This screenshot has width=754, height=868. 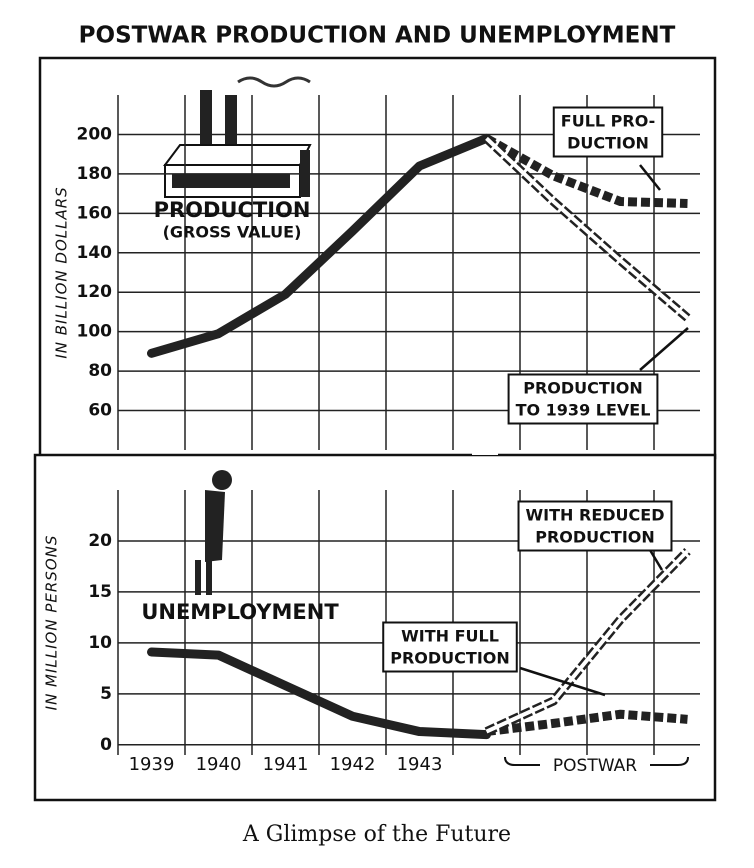 I want to click on y-tick-label: 60, so click(x=100, y=411).